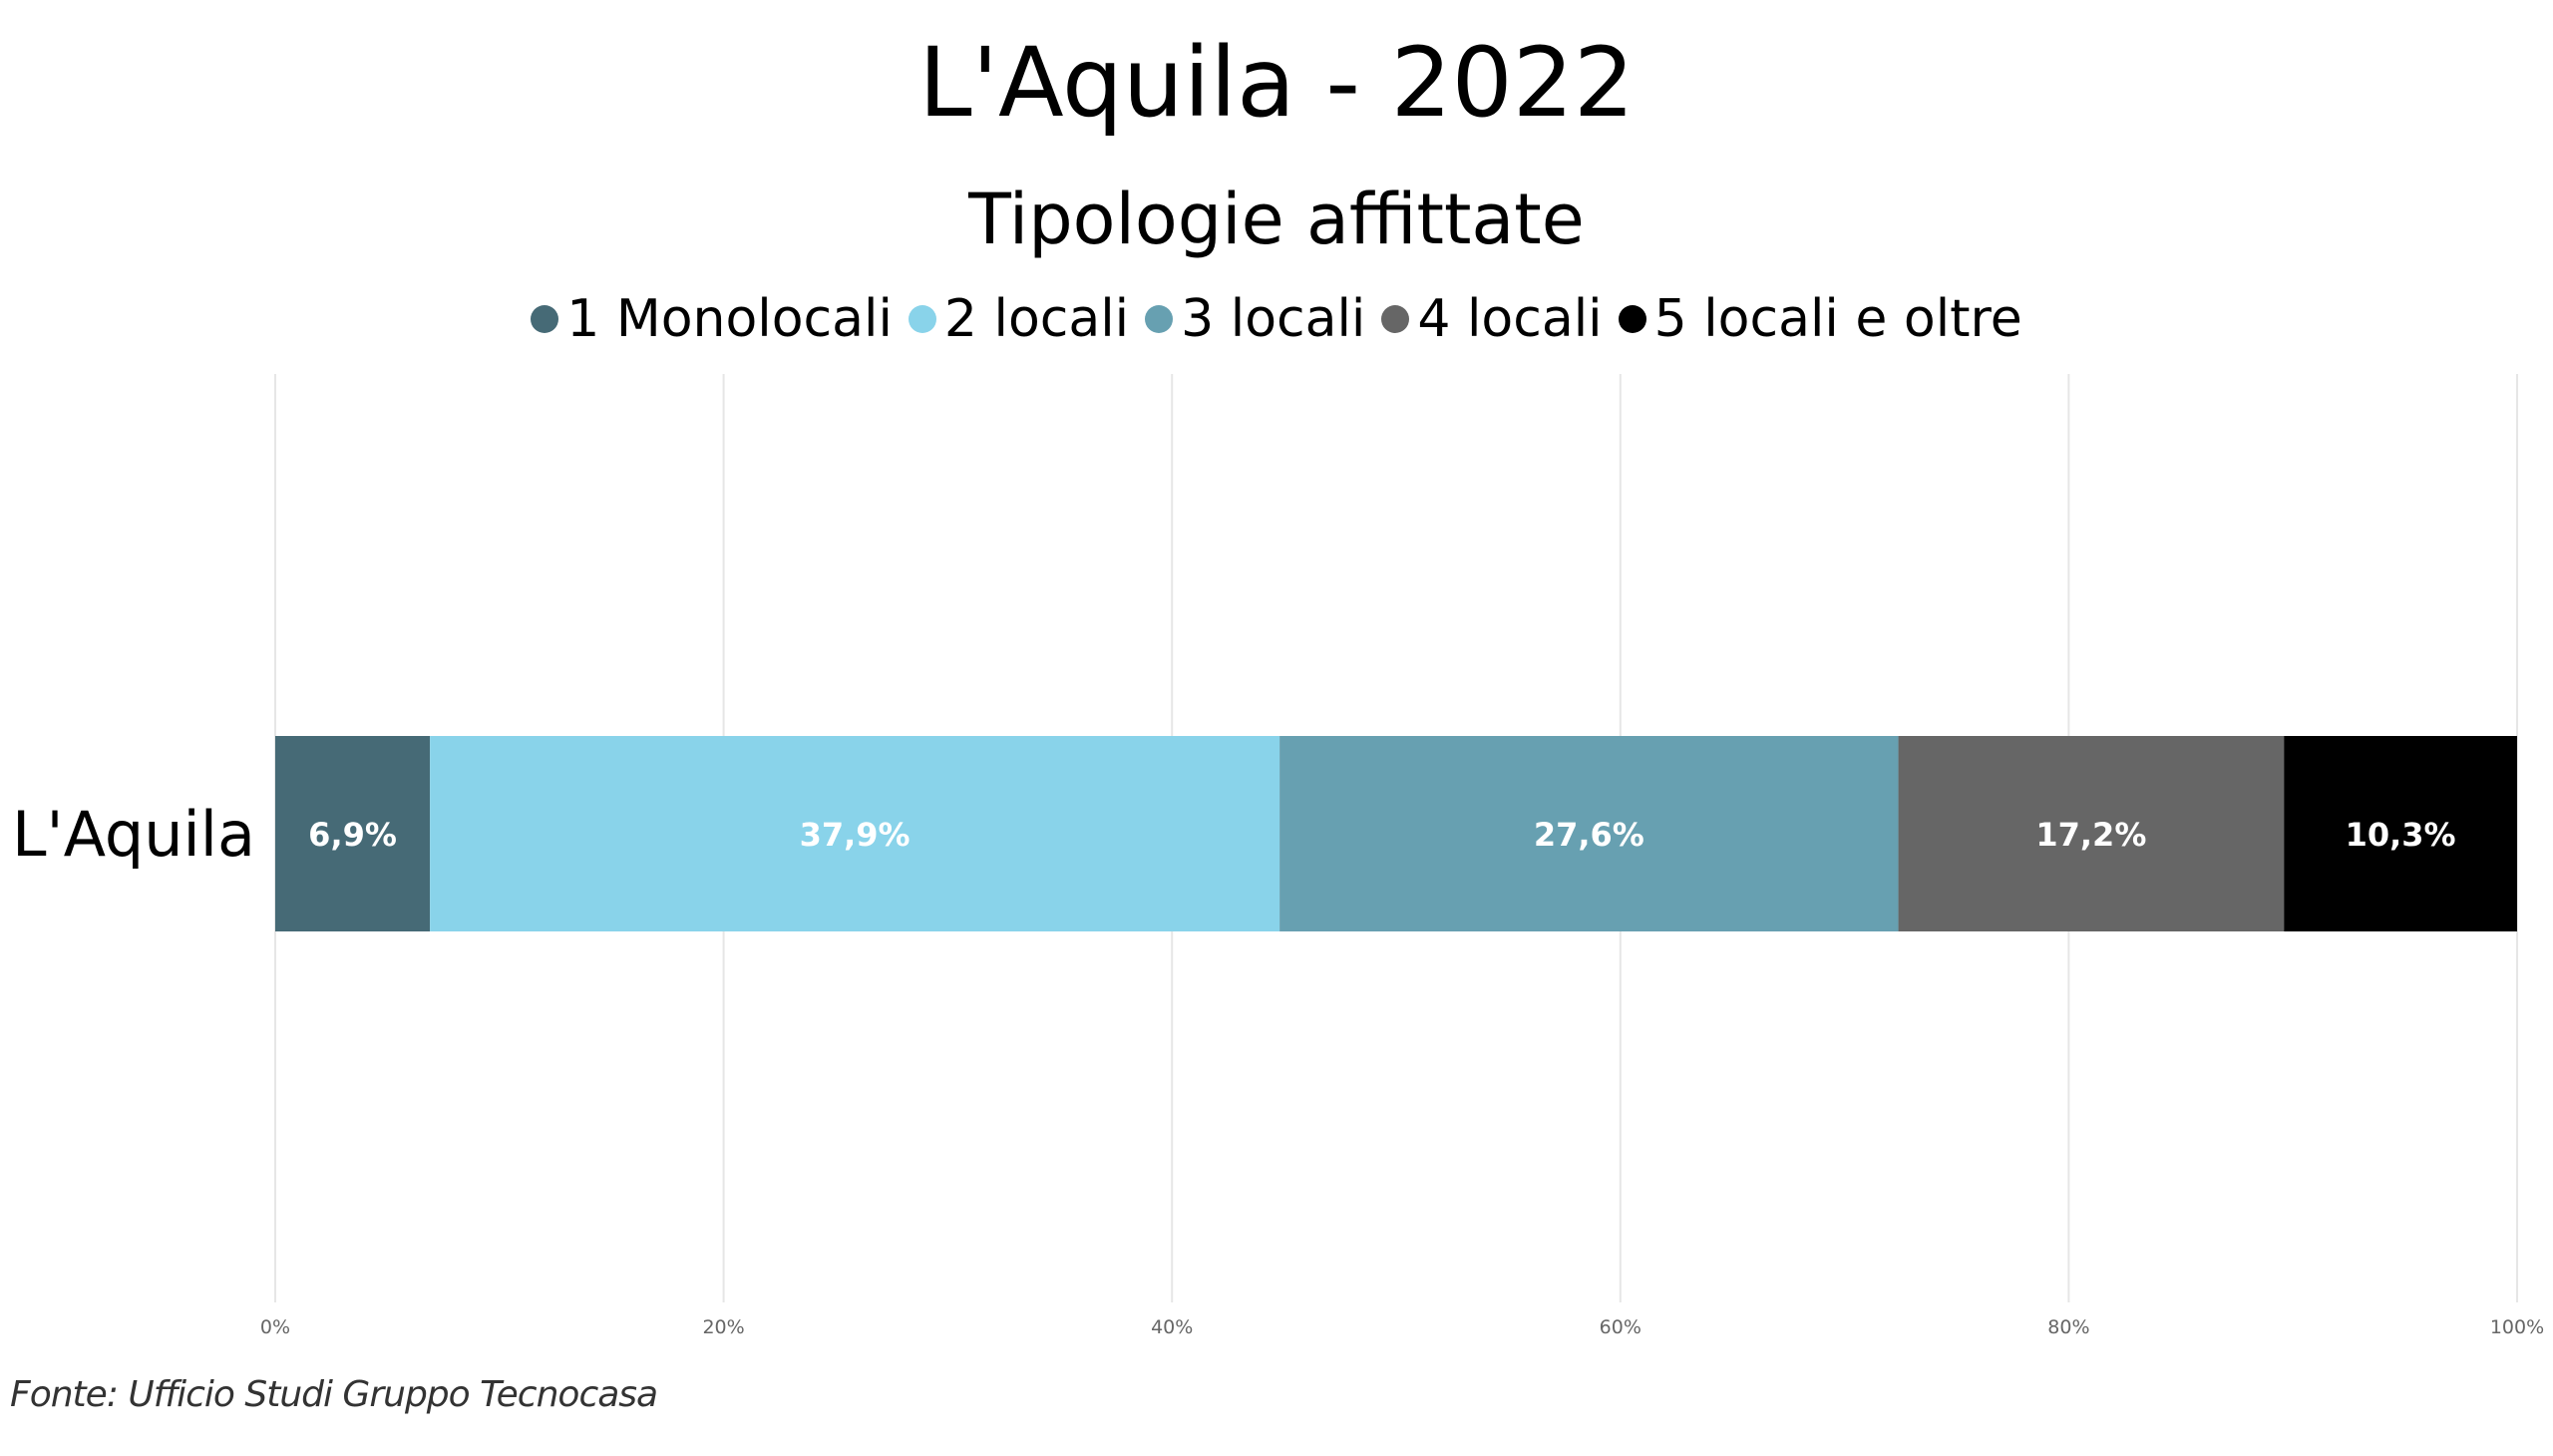 The image size is (2553, 1456). I want to click on legend-item: 3 locali, so click(1255, 319).